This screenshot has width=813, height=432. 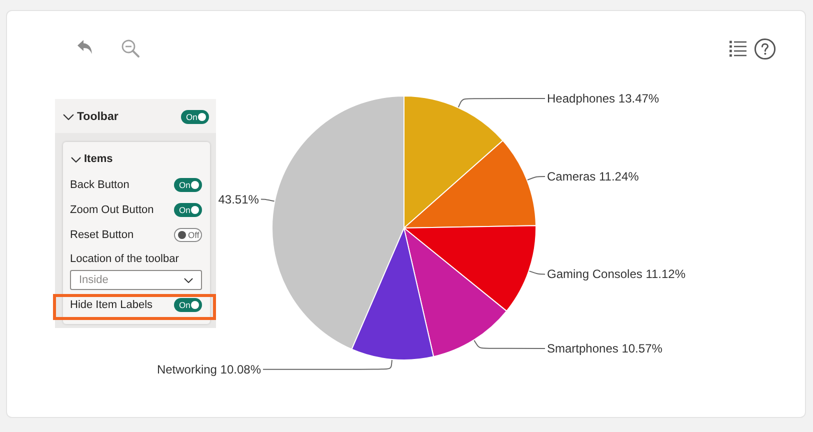 I want to click on data-label: 43.51%, so click(x=239, y=199).